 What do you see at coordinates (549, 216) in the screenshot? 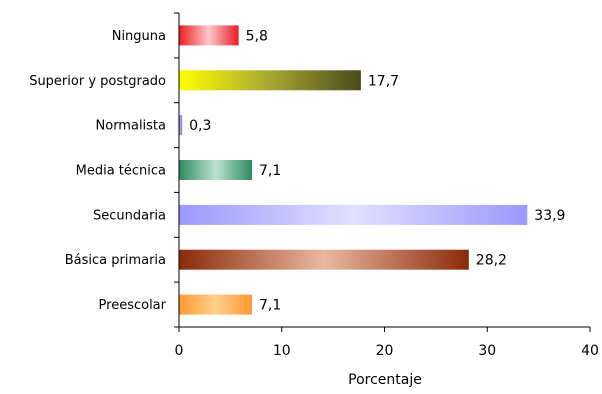
I see `value-label-4: 33,9` at bounding box center [549, 216].